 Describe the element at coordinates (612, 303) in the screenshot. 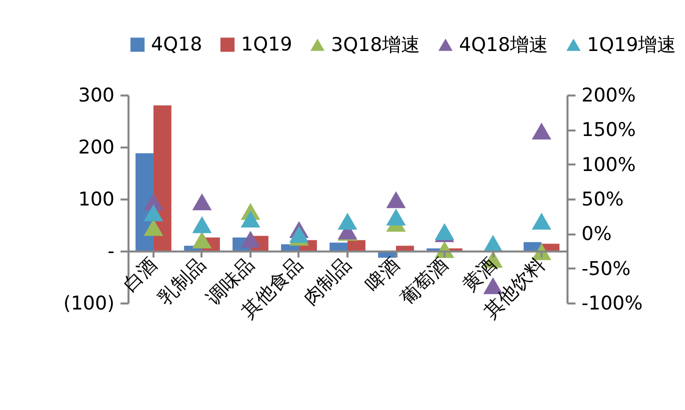

I see `y2-tick-label: -100%` at that location.